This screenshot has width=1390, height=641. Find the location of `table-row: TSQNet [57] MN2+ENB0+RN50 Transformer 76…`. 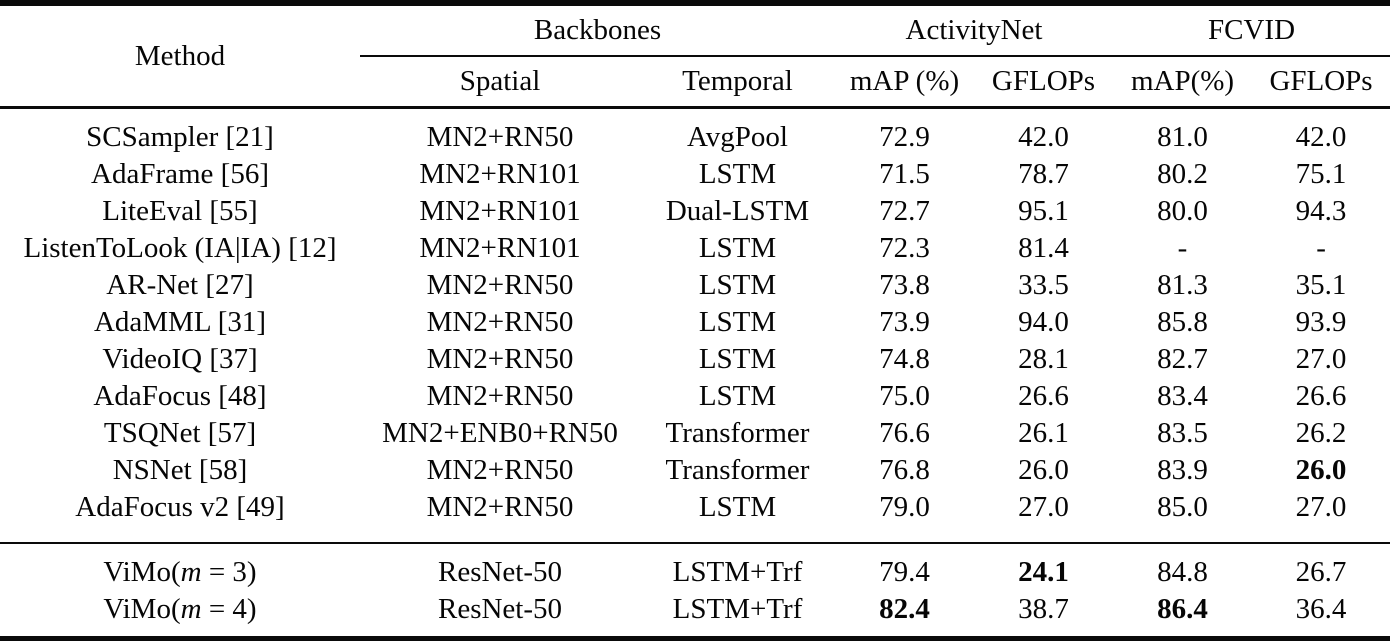

table-row: TSQNet [57] MN2+ENB0+RN50 Transformer 76… is located at coordinates (695, 433).